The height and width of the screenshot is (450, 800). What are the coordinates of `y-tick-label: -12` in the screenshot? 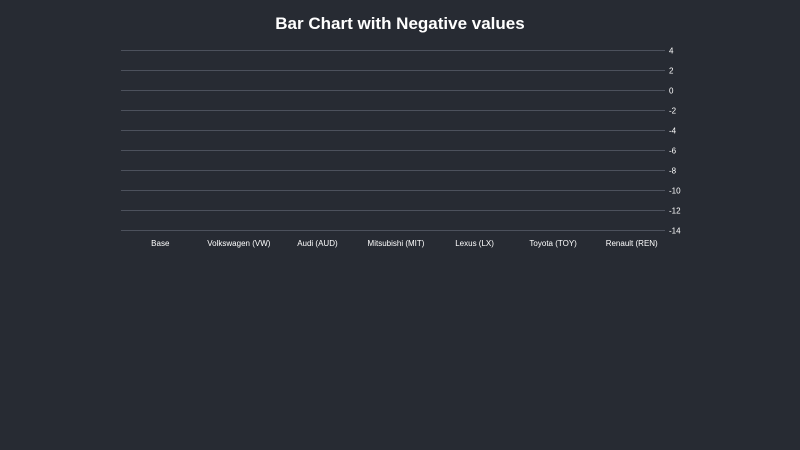 It's located at (675, 211).